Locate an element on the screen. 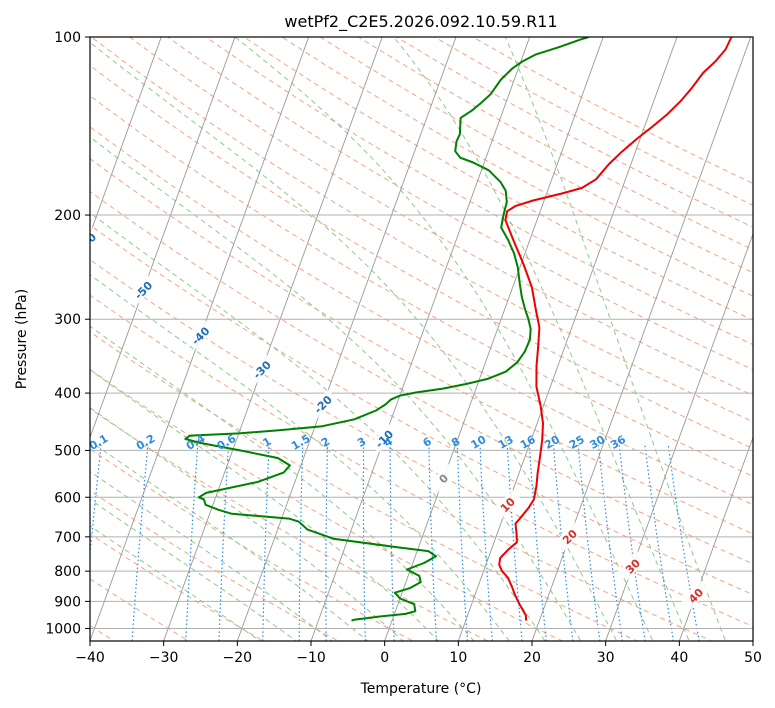 This screenshot has height=708, width=775. svg-text: -60 is located at coordinates (87, 241).